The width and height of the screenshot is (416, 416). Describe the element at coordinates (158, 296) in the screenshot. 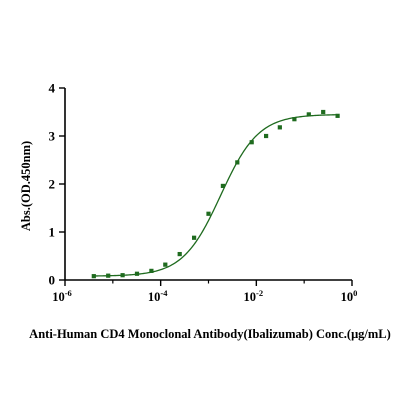

I see `x-tick-label: 10⁻⁴` at that location.